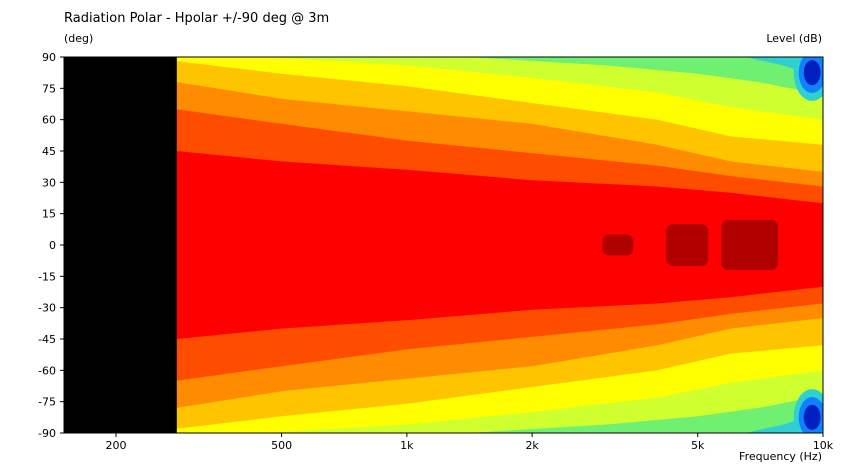  Describe the element at coordinates (49, 120) in the screenshot. I see `y-tick-label: 60` at that location.